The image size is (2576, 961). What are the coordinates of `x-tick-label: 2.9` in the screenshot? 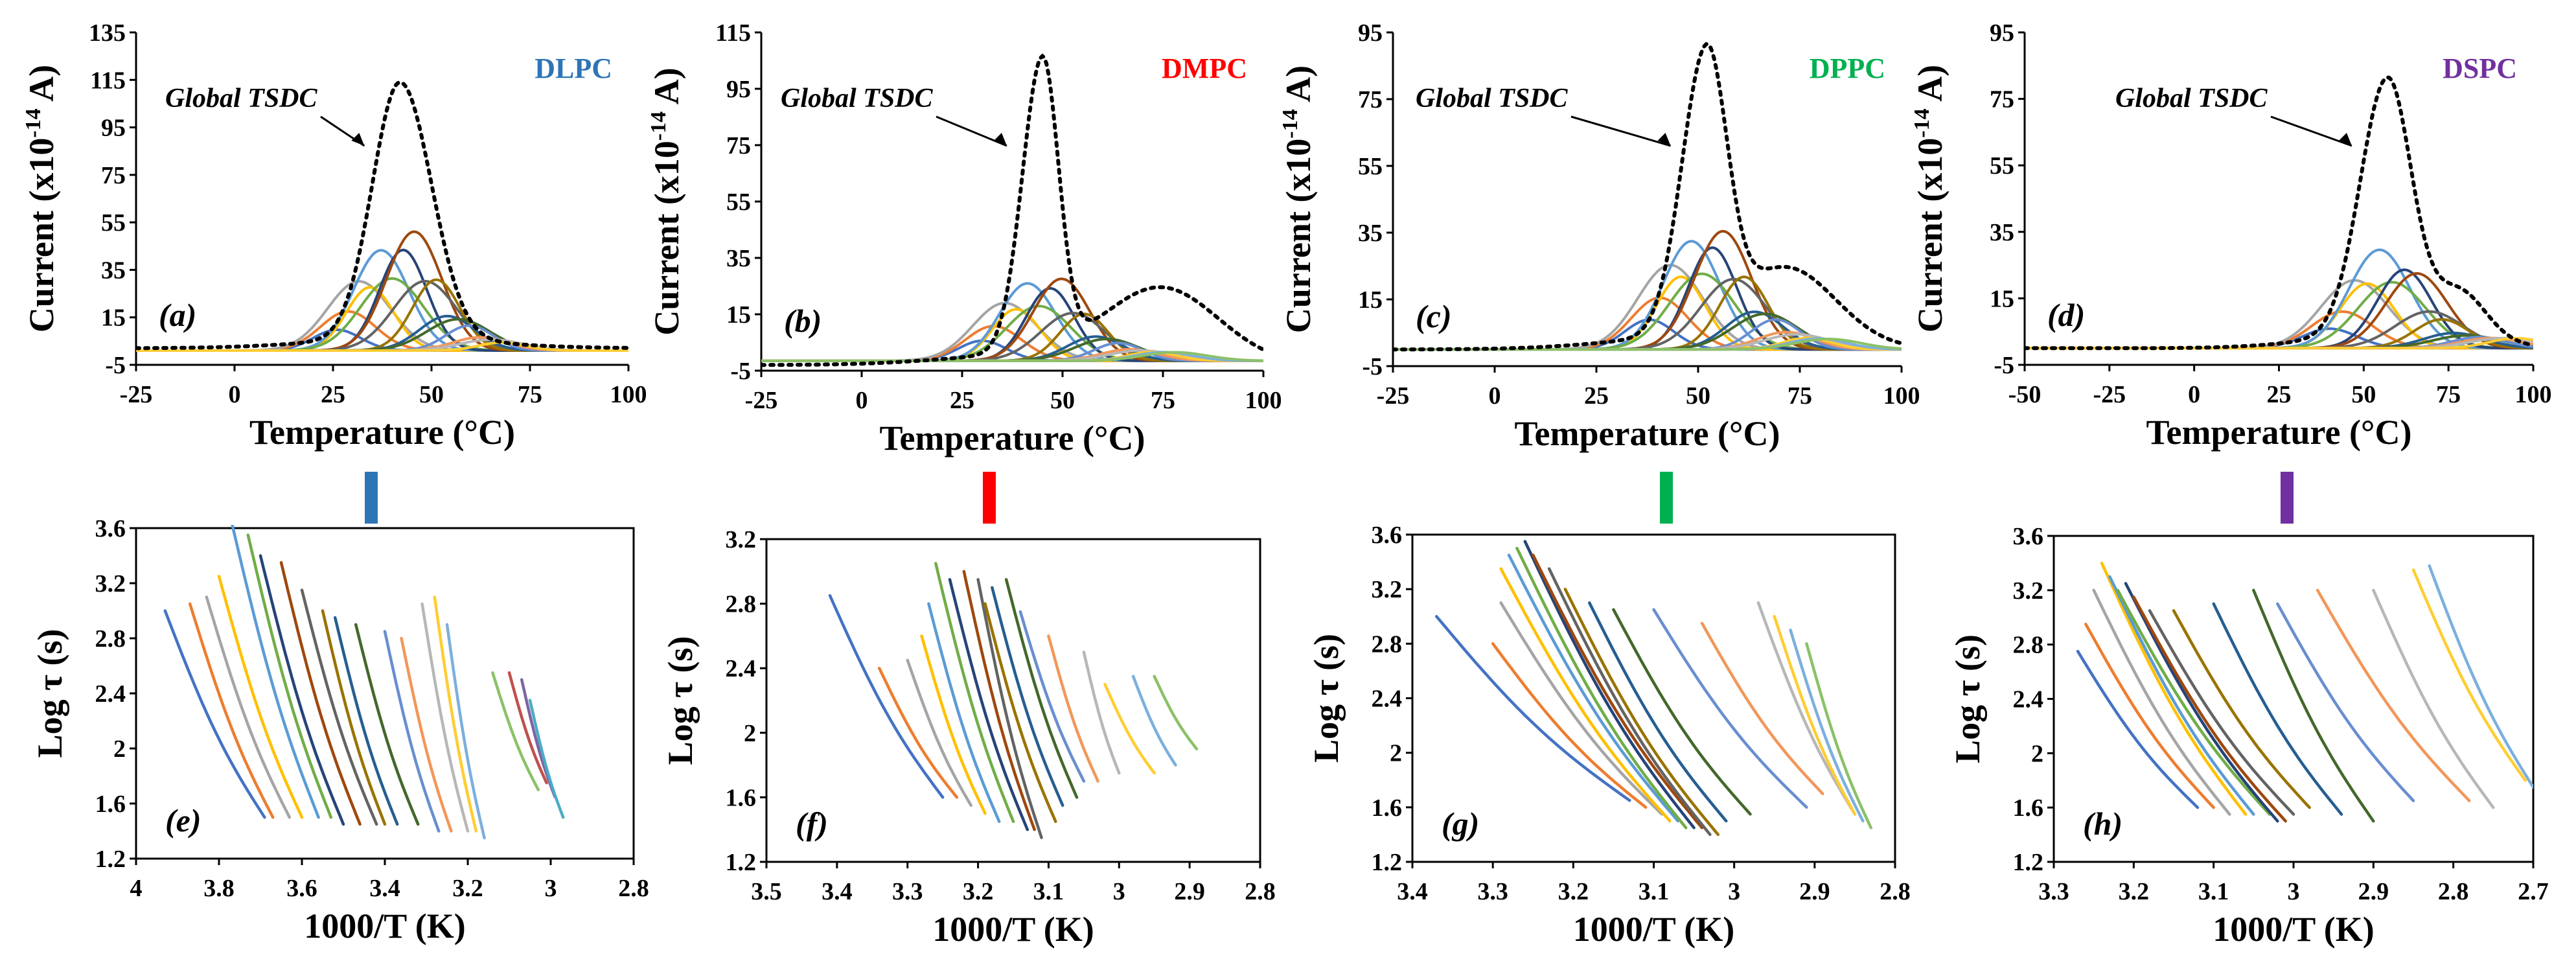 It's located at (1189, 891).